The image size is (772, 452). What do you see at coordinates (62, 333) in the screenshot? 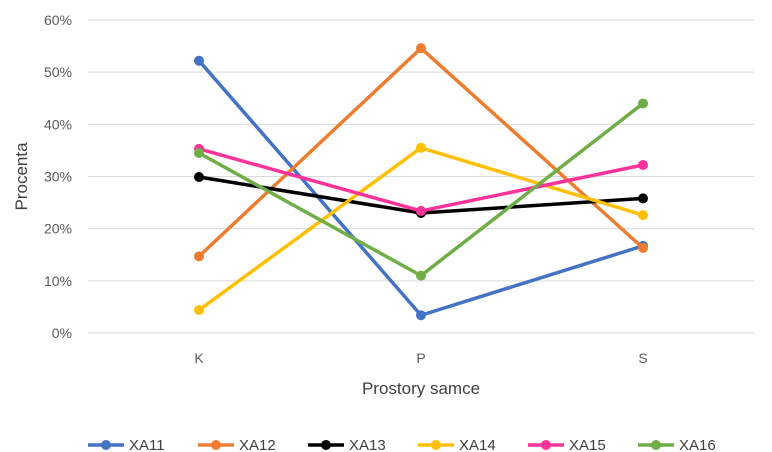
I see `y-tick-label: 0%` at bounding box center [62, 333].